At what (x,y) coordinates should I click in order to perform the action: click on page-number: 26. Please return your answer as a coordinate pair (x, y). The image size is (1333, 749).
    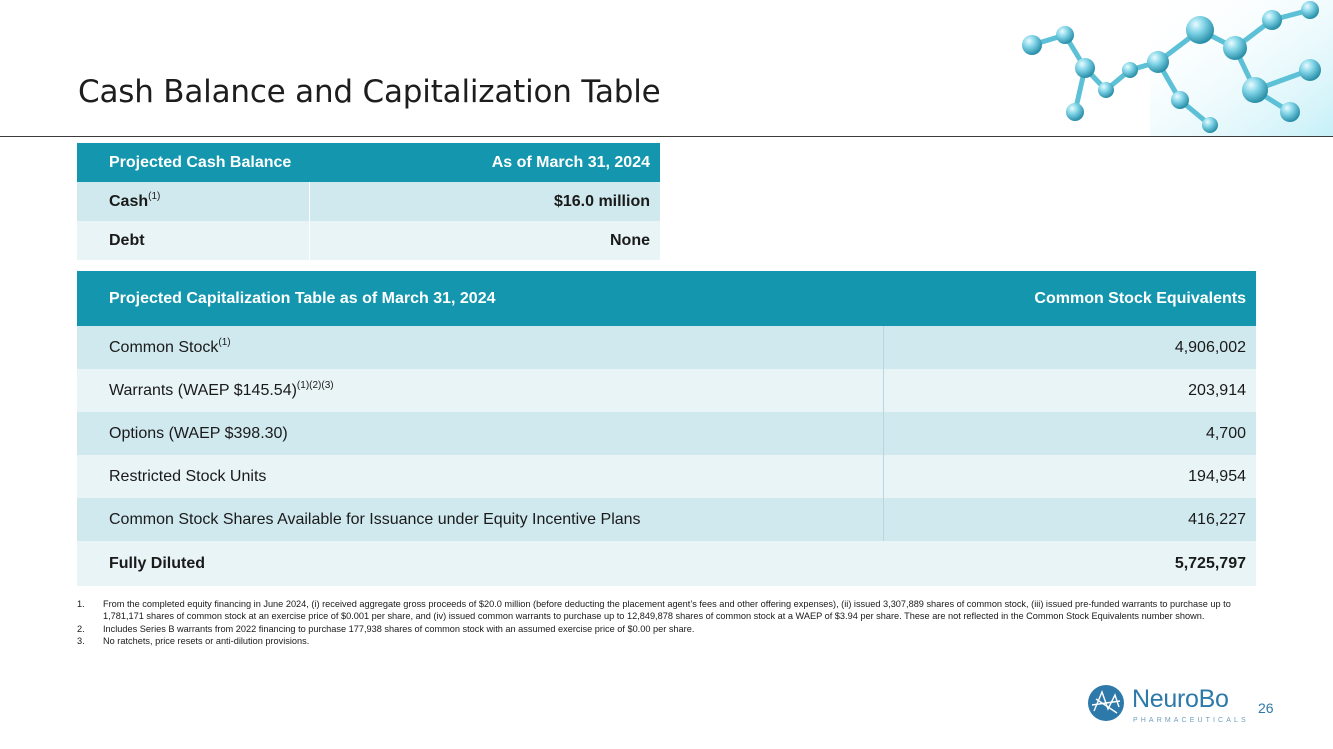
    Looking at the image, I should click on (1266, 708).